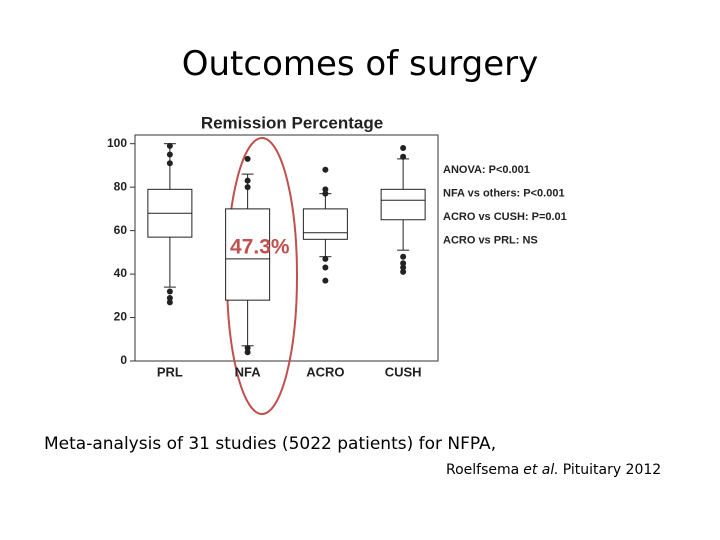 The width and height of the screenshot is (720, 540). I want to click on y-tick-label: 100, so click(117, 143).